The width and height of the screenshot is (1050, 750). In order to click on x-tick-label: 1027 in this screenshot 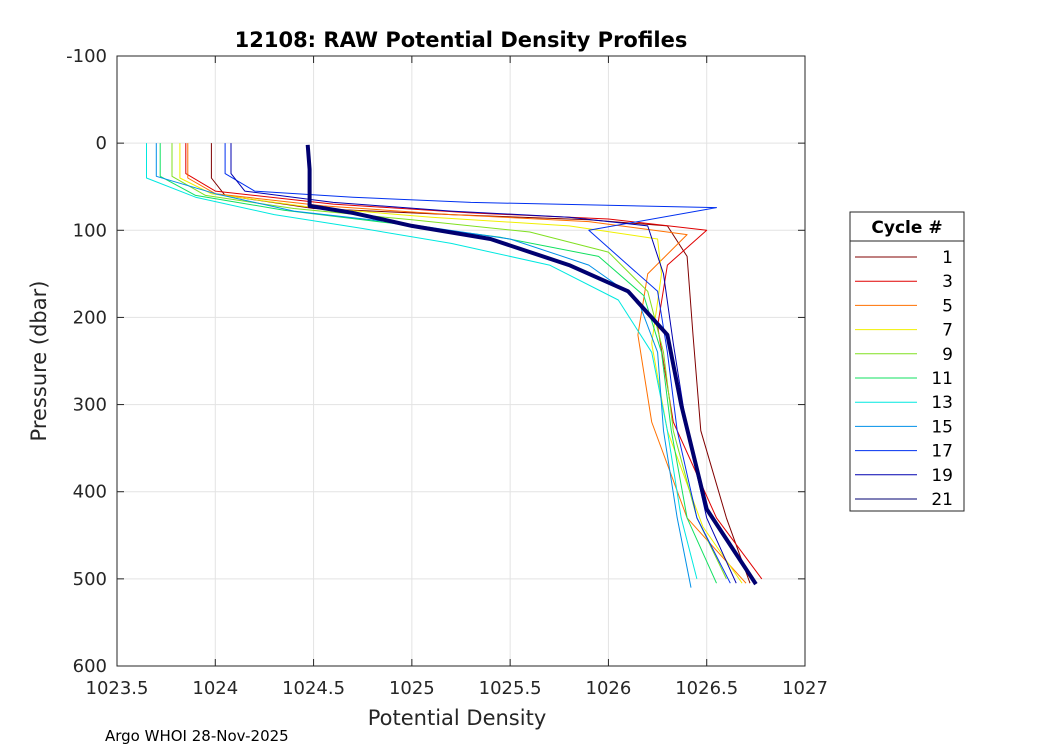, I will do `click(805, 688)`.